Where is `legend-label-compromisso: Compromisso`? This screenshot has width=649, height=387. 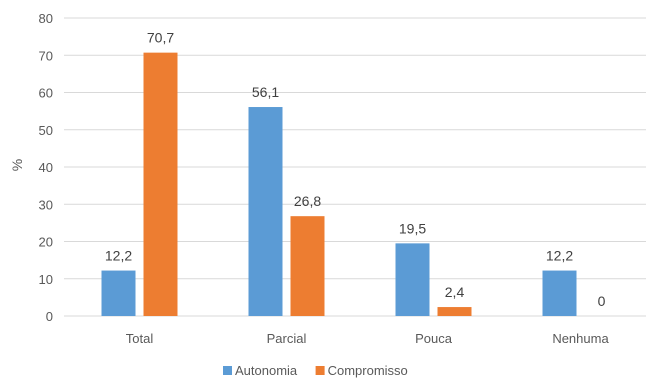 legend-label-compromisso: Compromisso is located at coordinates (368, 370).